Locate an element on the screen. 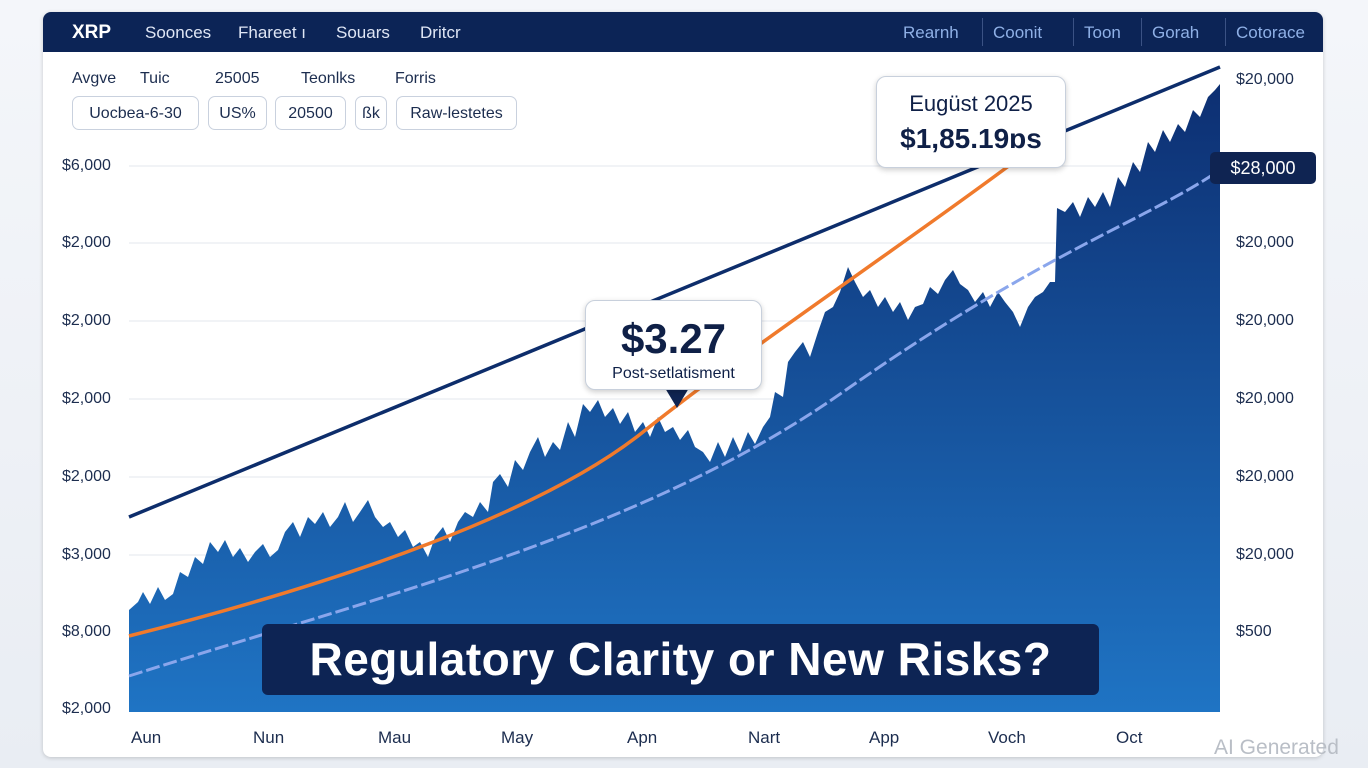  top-bar is located at coordinates (683, 32).